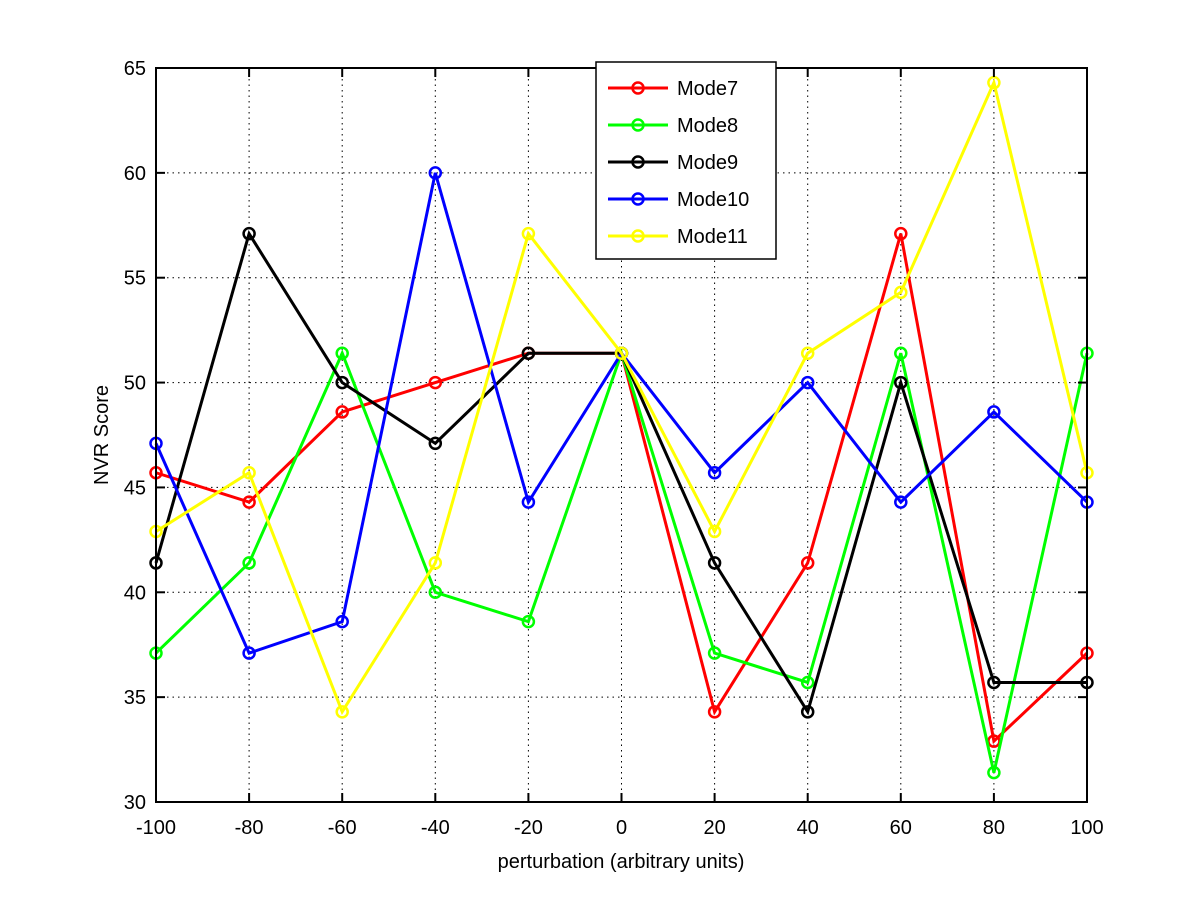 The width and height of the screenshot is (1200, 900). Describe the element at coordinates (528, 828) in the screenshot. I see `x-tick-label: -20` at that location.